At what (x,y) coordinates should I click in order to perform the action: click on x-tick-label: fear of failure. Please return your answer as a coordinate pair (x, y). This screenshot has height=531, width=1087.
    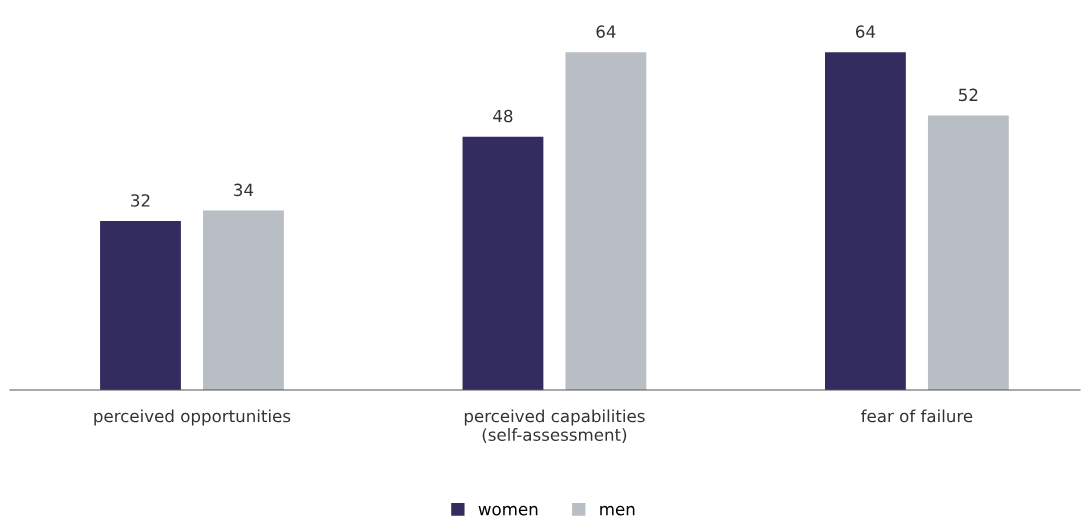
    Looking at the image, I should click on (917, 416).